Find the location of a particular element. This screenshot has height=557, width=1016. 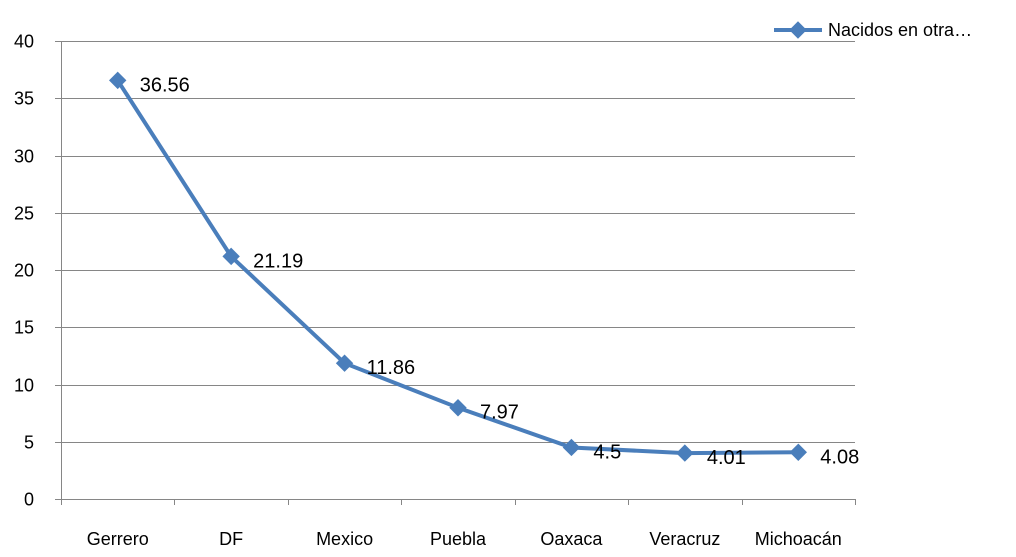

x-tick-label: Oaxaca is located at coordinates (571, 539).